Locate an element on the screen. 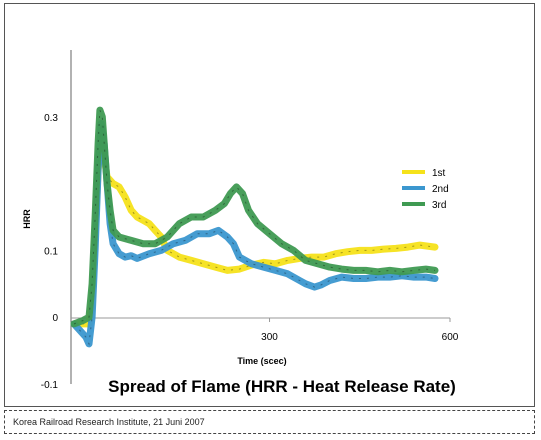 The image size is (541, 440). y-tick-label: 0.3 is located at coordinates (51, 118).